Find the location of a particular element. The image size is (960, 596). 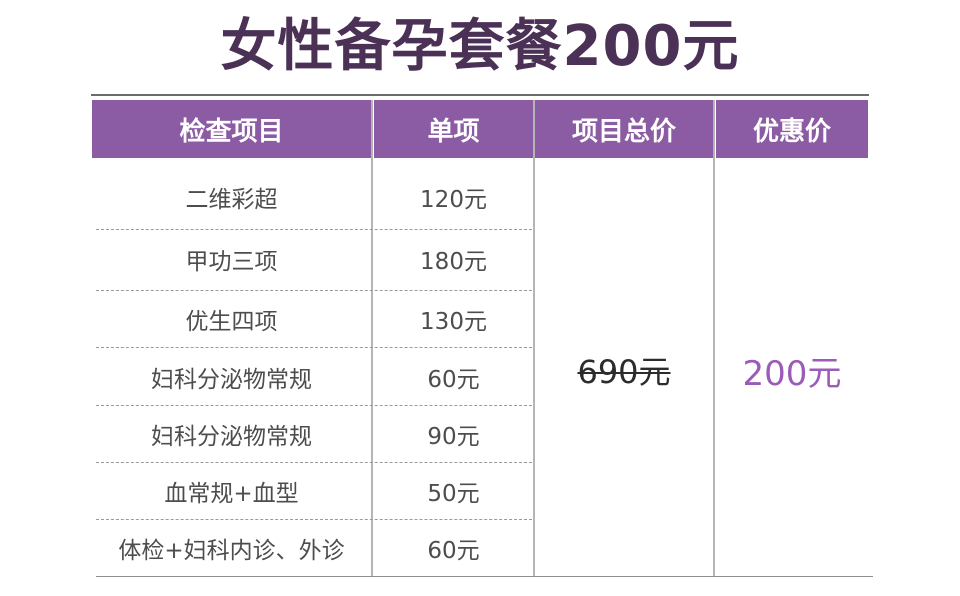

header-unit-price: 单项 is located at coordinates (453, 129).